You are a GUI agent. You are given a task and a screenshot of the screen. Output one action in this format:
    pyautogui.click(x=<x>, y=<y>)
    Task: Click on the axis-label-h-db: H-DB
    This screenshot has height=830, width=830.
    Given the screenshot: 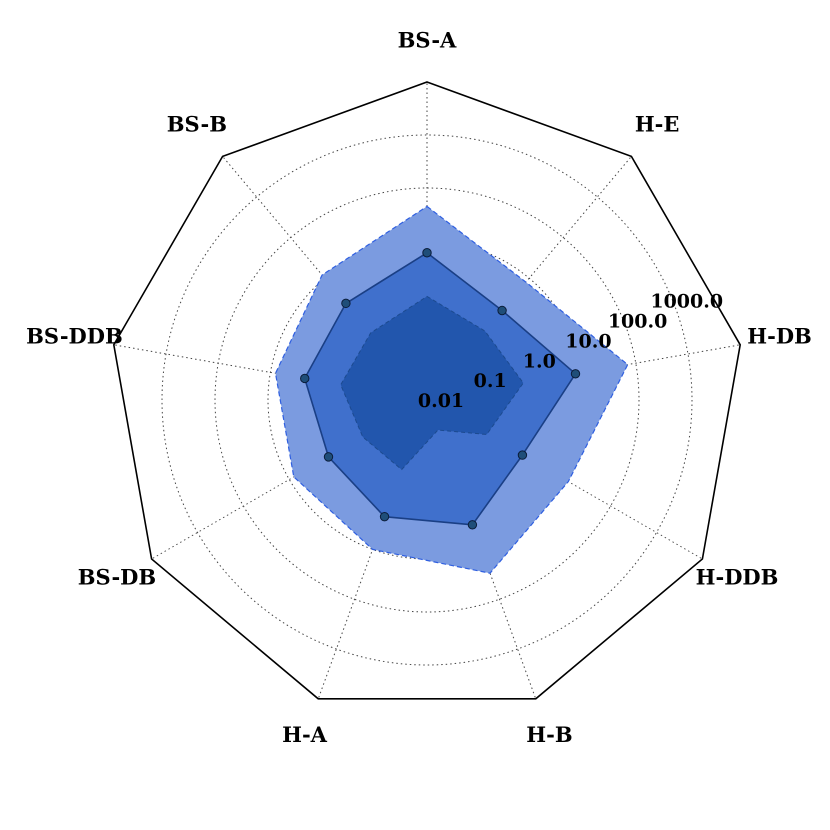 What is the action you would take?
    pyautogui.click(x=779, y=335)
    